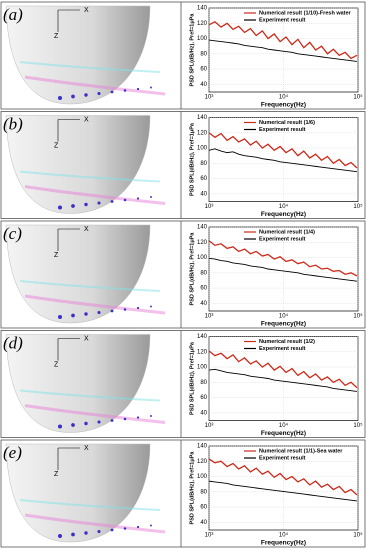 Image resolution: width=366 pixels, height=550 pixels. I want to click on legend-label: Numerical result (1/6), so click(287, 123).